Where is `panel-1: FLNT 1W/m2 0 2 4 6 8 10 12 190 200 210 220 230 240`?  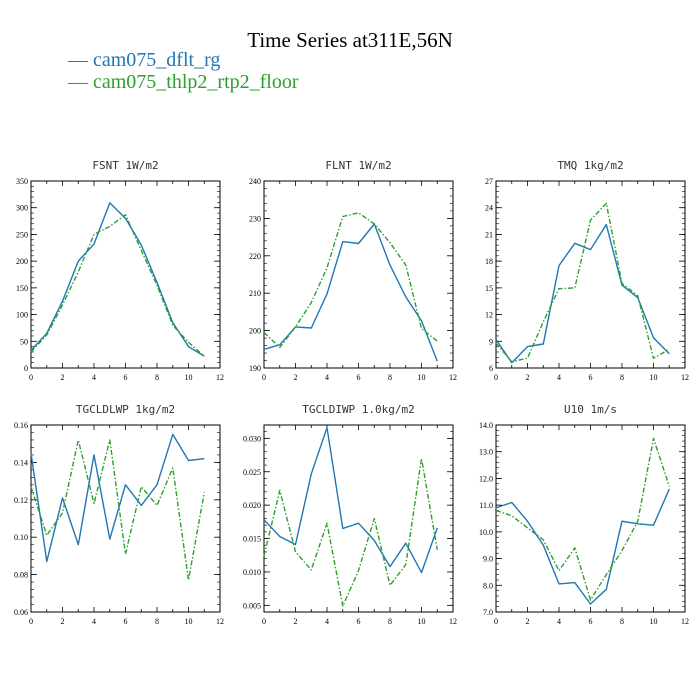 panel-1: FLNT 1W/m2 0 2 4 6 8 10 12 190 200 210 220 230 240 is located at coordinates (353, 270).